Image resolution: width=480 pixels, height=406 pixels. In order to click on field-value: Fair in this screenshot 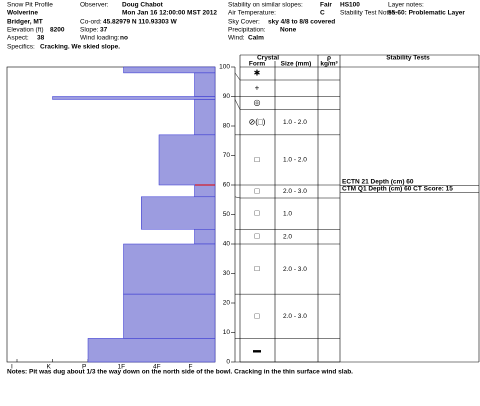, I will do `click(326, 5)`.